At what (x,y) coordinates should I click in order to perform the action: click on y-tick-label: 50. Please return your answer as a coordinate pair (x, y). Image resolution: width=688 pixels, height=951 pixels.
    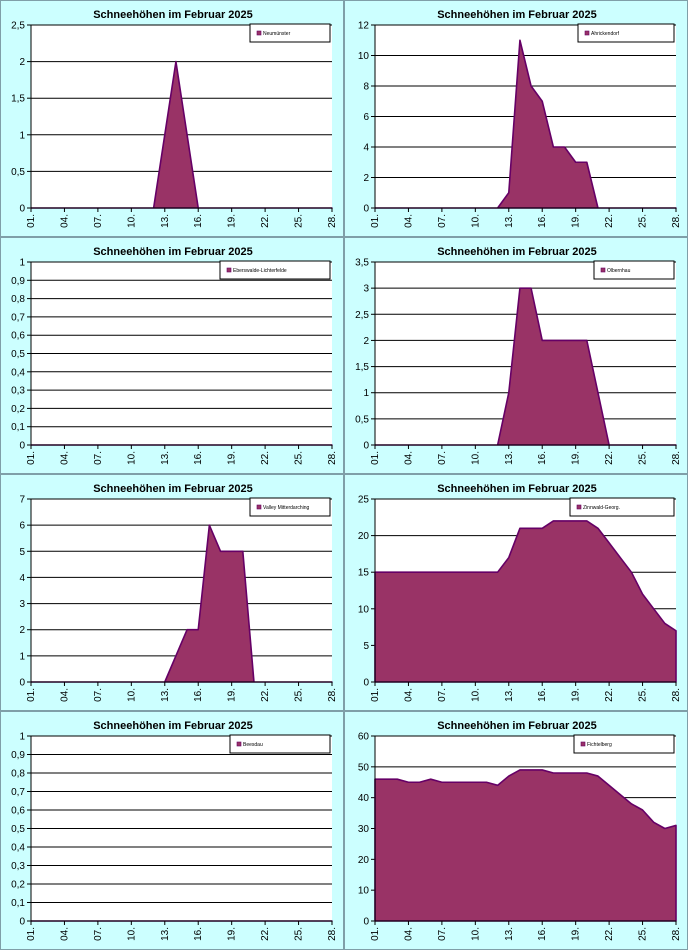
    Looking at the image, I should click on (364, 767).